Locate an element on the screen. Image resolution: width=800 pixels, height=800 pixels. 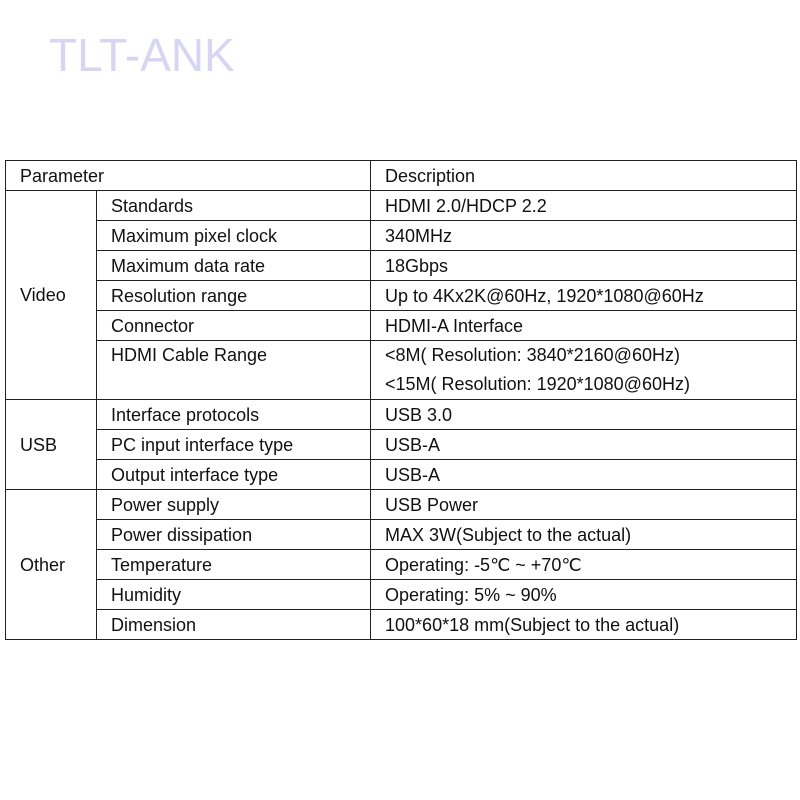
parameter-cell: Maximum pixel clock is located at coordinates (233, 235).